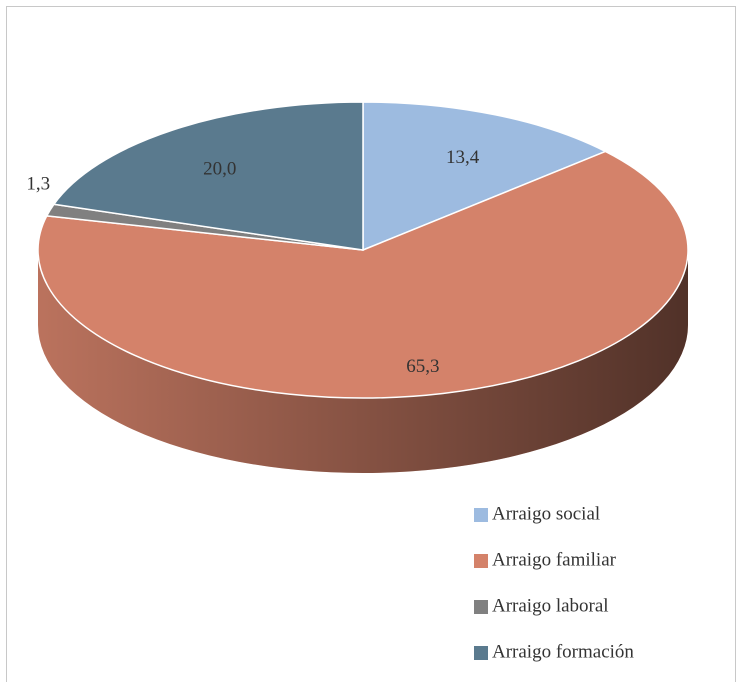  Describe the element at coordinates (422, 366) in the screenshot. I see `data-label: 65,3` at that location.